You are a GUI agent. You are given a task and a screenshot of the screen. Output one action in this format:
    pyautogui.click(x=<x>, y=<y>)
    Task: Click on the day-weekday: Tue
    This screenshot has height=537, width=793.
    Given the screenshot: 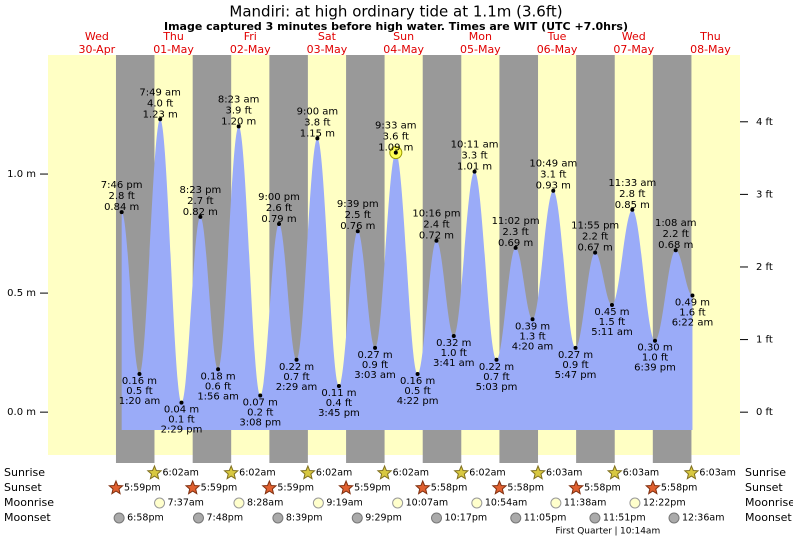 What is the action you would take?
    pyautogui.click(x=557, y=36)
    